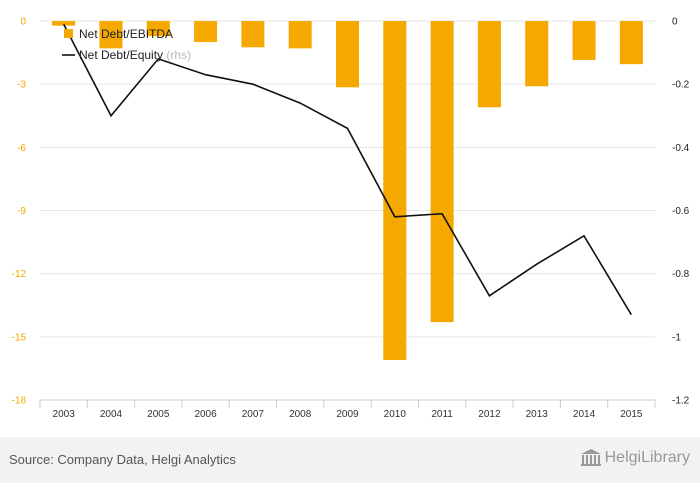  I want to click on helgi-library-logo: HelgiLibrary, so click(635, 458).